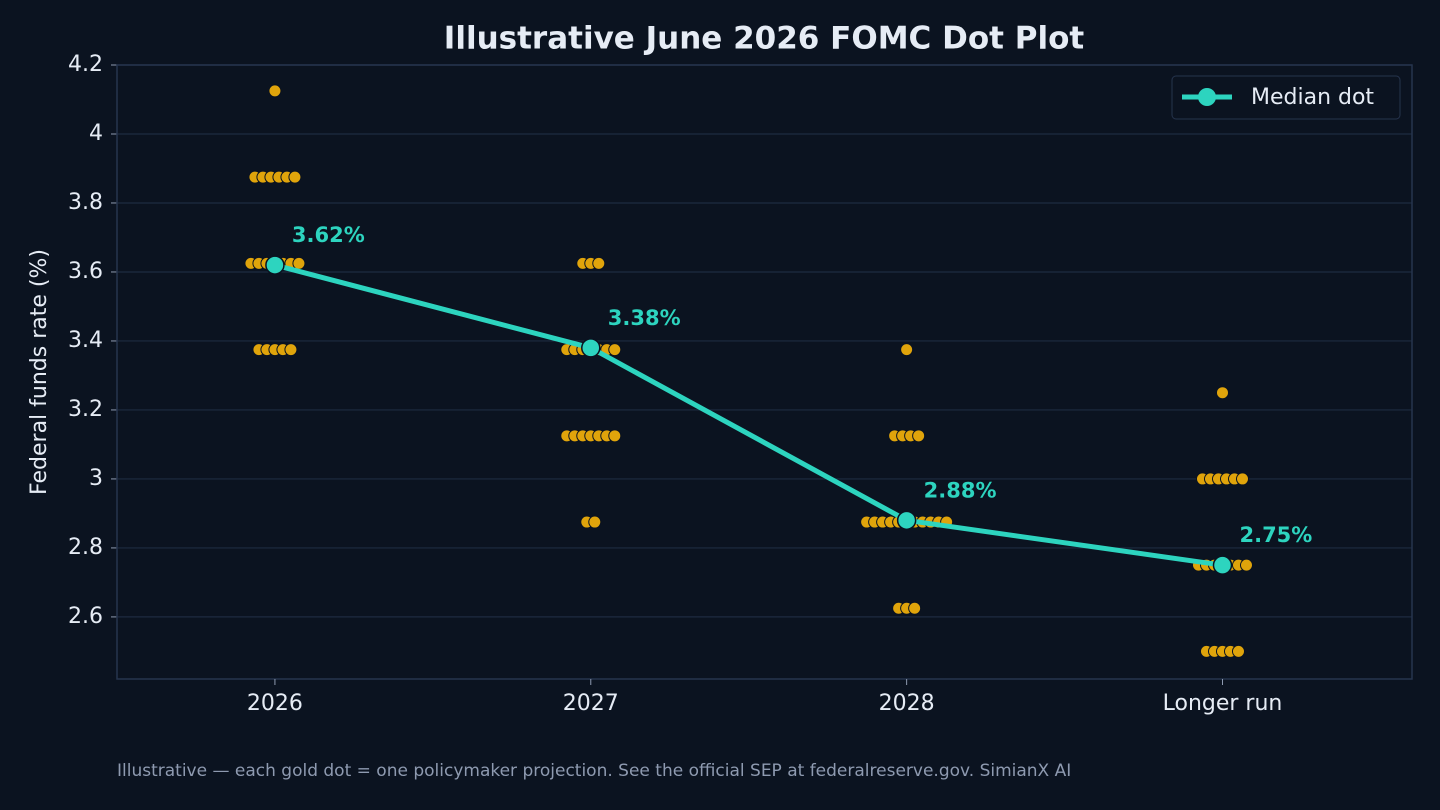 The height and width of the screenshot is (810, 1440). Describe the element at coordinates (96, 133) in the screenshot. I see `y-tick-label: 4` at that location.